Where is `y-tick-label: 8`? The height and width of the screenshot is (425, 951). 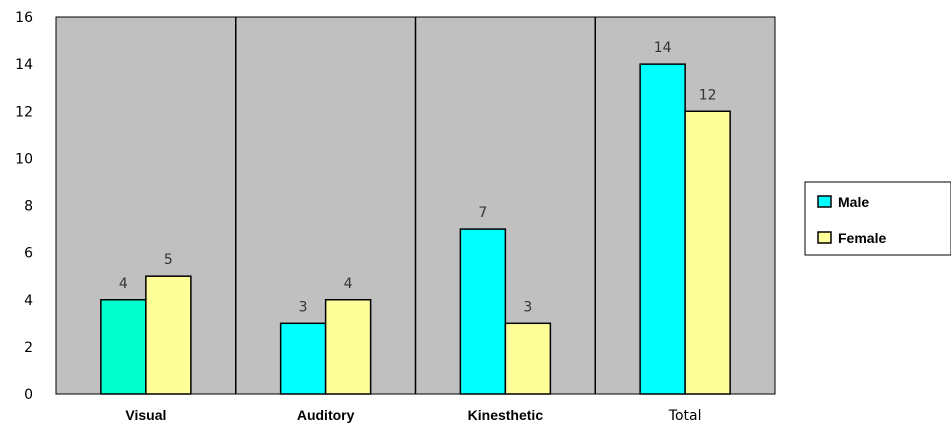 y-tick-label: 8 is located at coordinates (28, 207).